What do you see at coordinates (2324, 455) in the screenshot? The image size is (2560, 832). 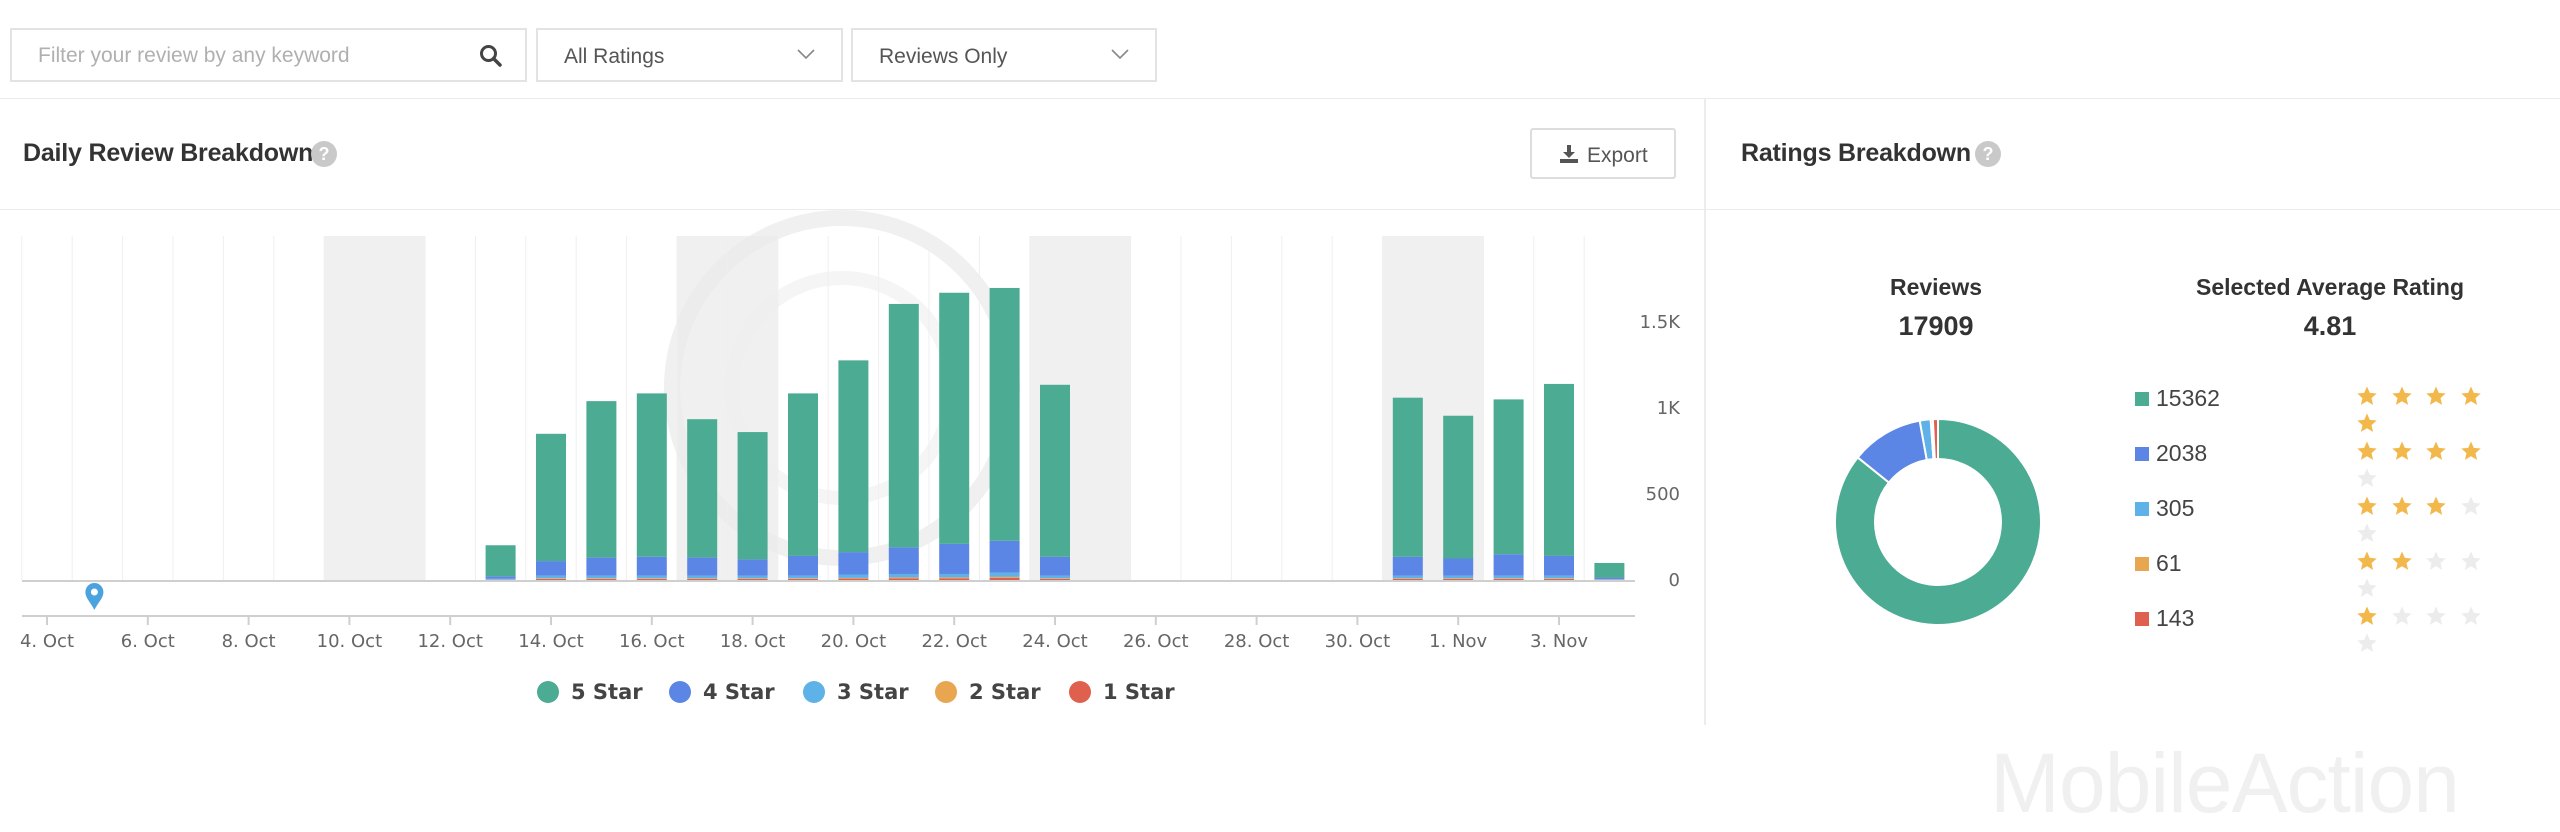 I see `rating-row-4-star: 2038` at bounding box center [2324, 455].